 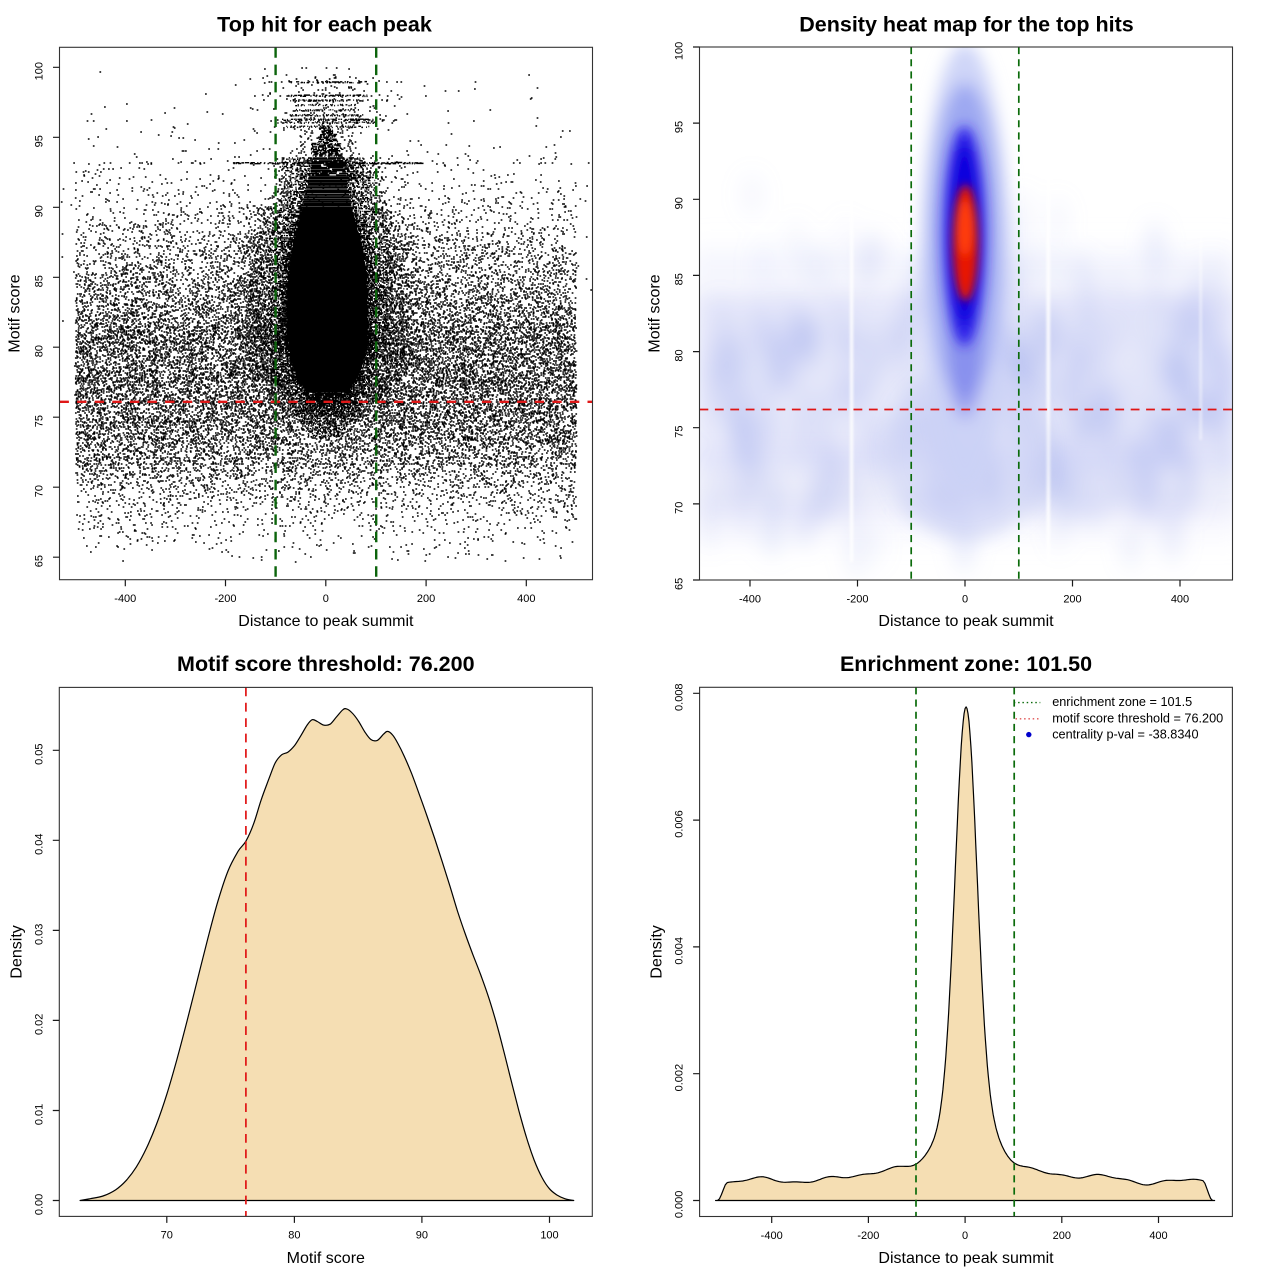 What do you see at coordinates (1122, 702) in the screenshot?
I see `svg-text: enrichment zone = 101.5` at bounding box center [1122, 702].